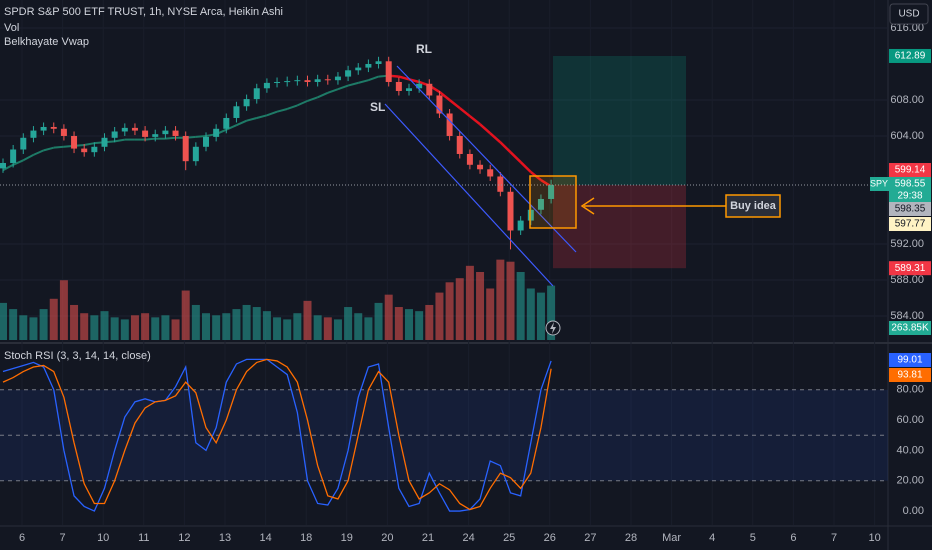  What do you see at coordinates (103, 538) in the screenshot?
I see `x-tick-label: 10` at bounding box center [103, 538].